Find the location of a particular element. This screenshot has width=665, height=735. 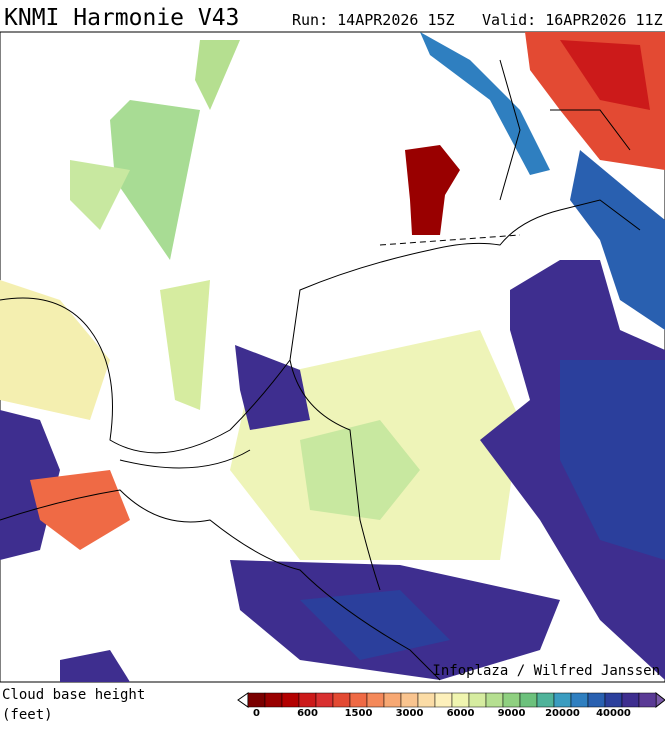

legend-unit: (feet) is located at coordinates (27, 715).